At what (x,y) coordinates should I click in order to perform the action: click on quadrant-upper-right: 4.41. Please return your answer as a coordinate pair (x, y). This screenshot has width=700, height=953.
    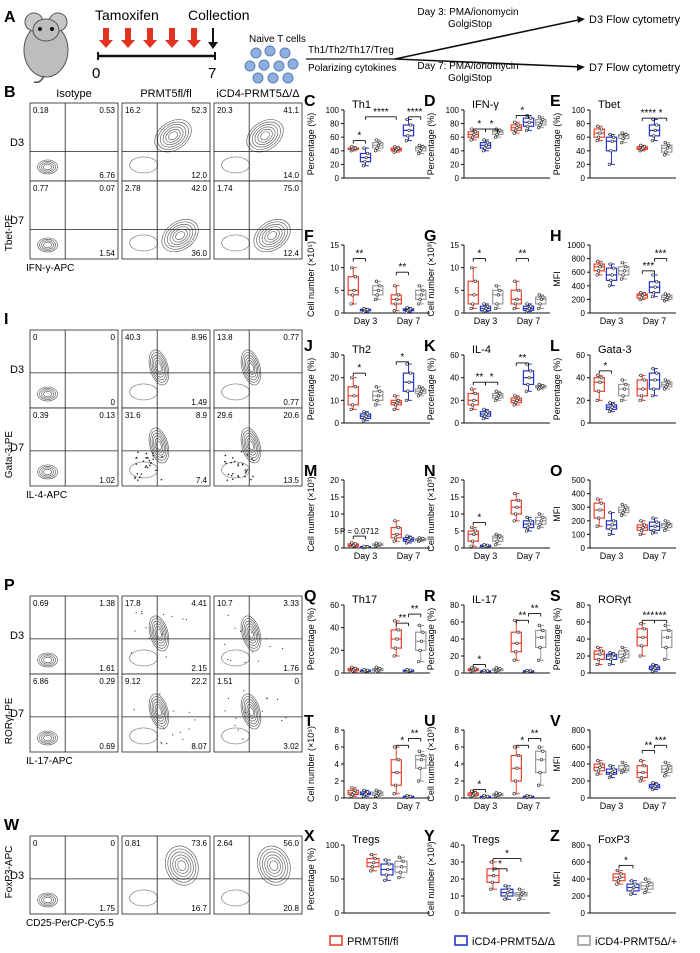
    Looking at the image, I should click on (199, 603).